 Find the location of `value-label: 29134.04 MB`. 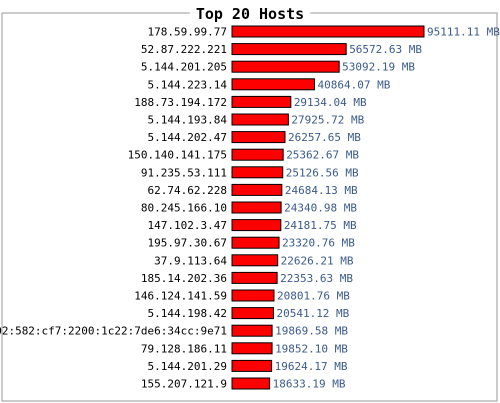

value-label: 29134.04 MB is located at coordinates (330, 102).